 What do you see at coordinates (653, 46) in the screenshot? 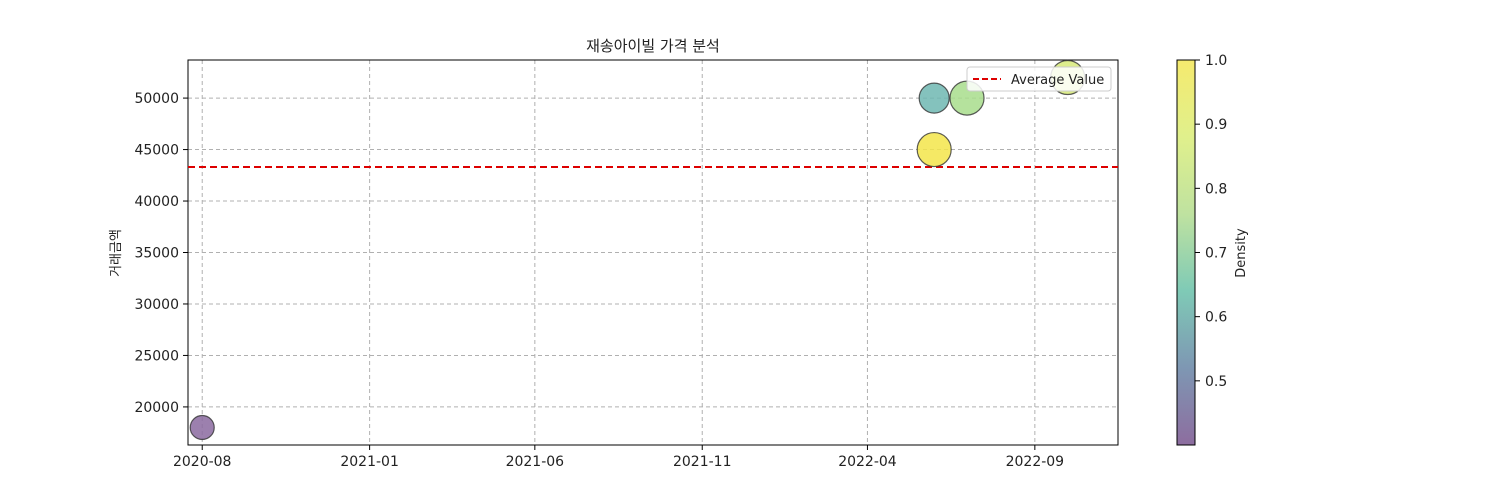
I see `chart-title: 재송아이빌 가격 분석` at bounding box center [653, 46].